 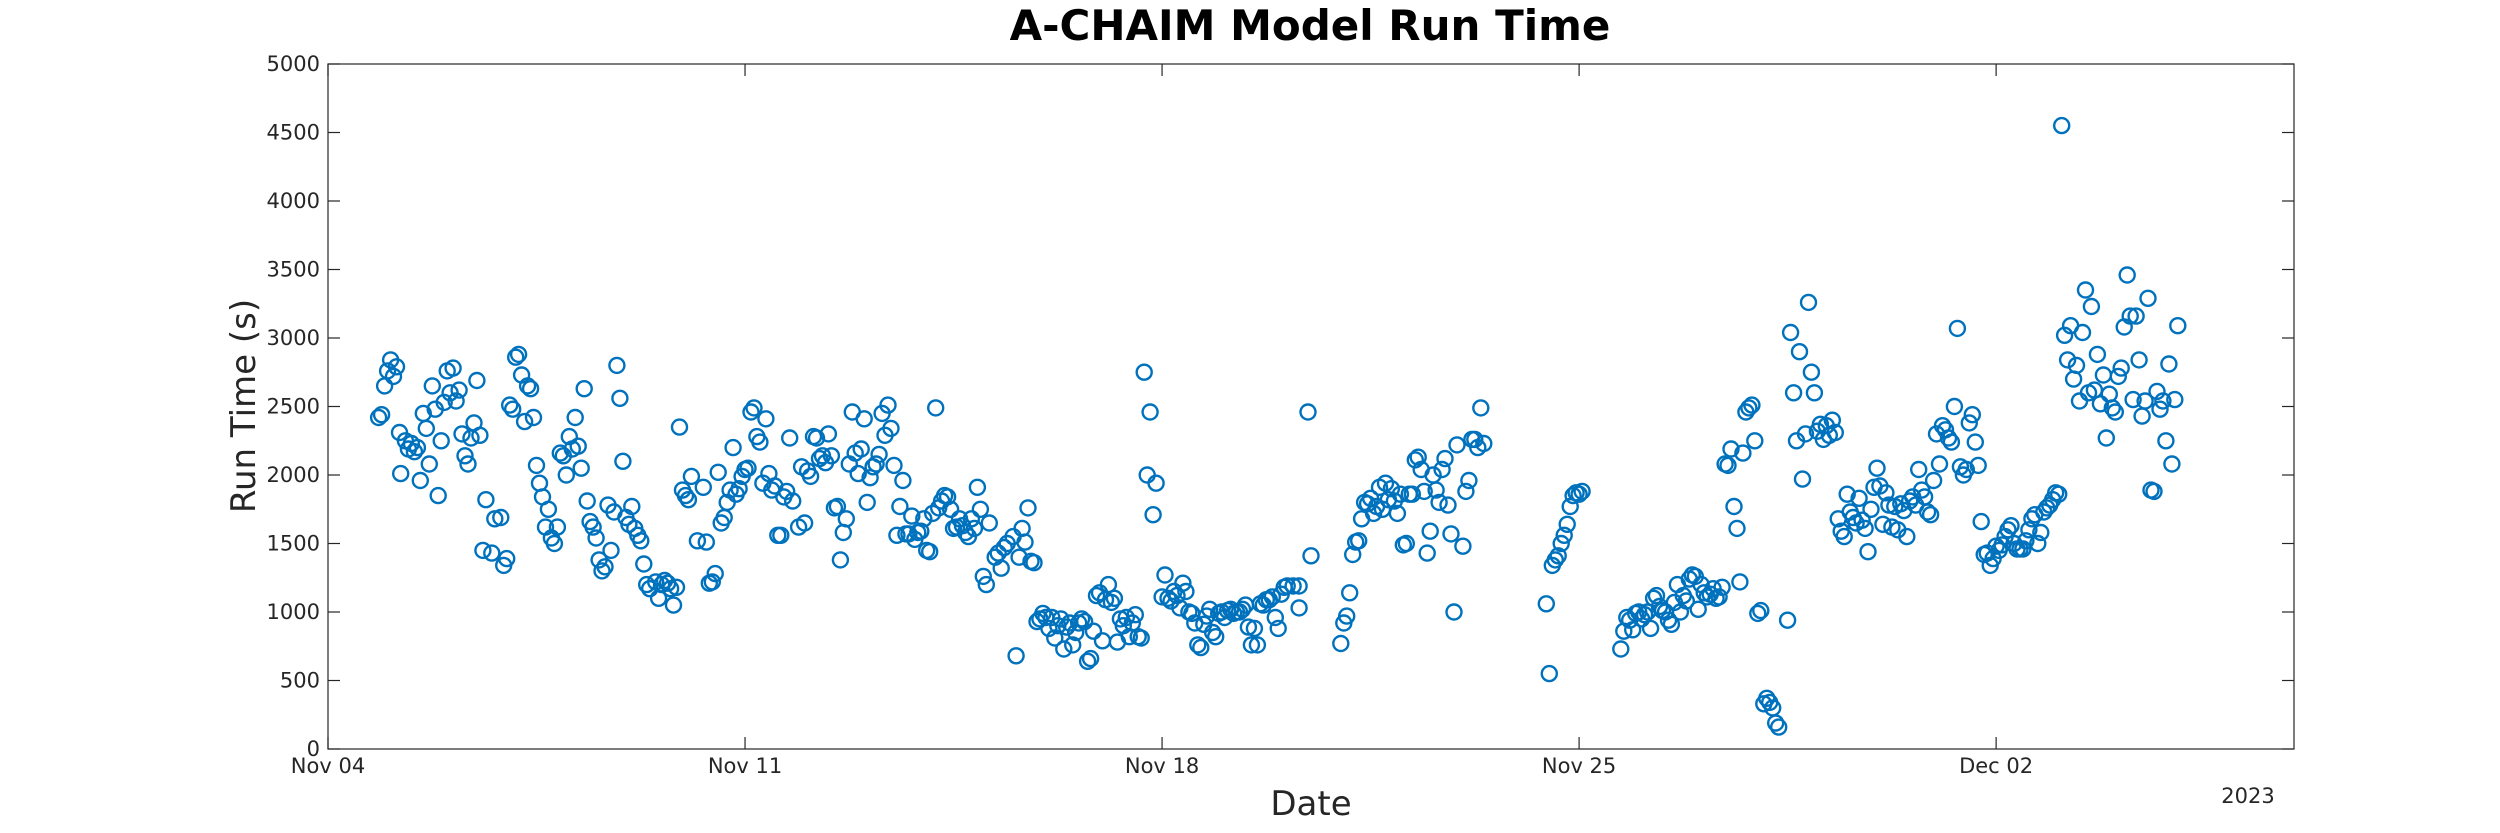 What do you see at coordinates (300, 681) in the screenshot?
I see `y-tick-label: 500` at bounding box center [300, 681].